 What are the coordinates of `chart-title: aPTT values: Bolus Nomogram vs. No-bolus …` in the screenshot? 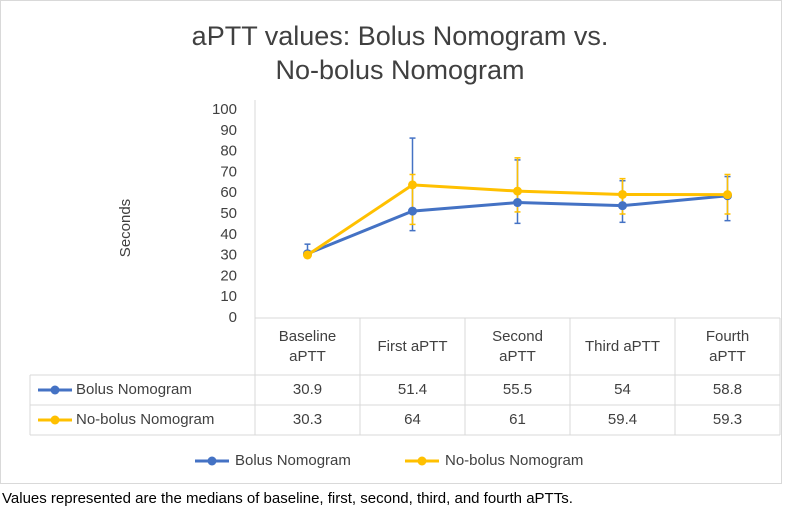 It's located at (400, 53).